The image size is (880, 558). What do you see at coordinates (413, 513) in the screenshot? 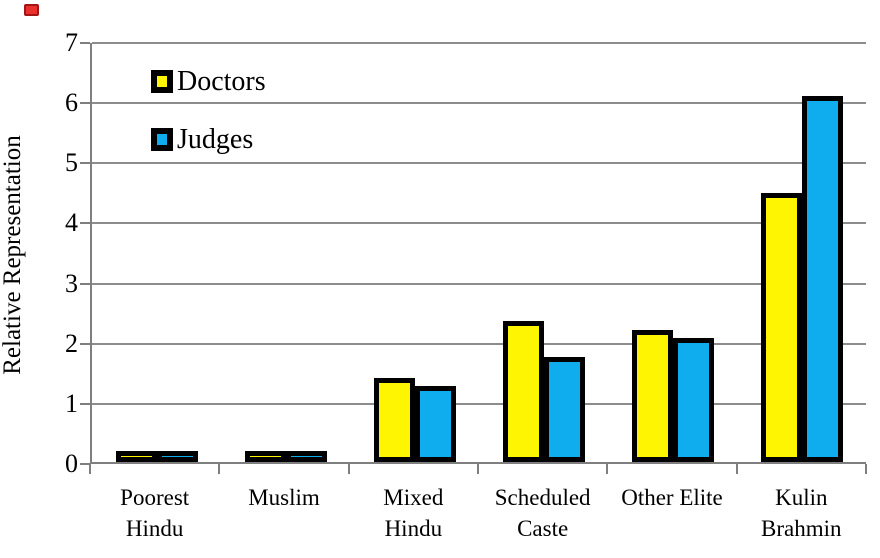
I see `x-label-mixed-hindu: Mixed Hindu` at bounding box center [413, 513].